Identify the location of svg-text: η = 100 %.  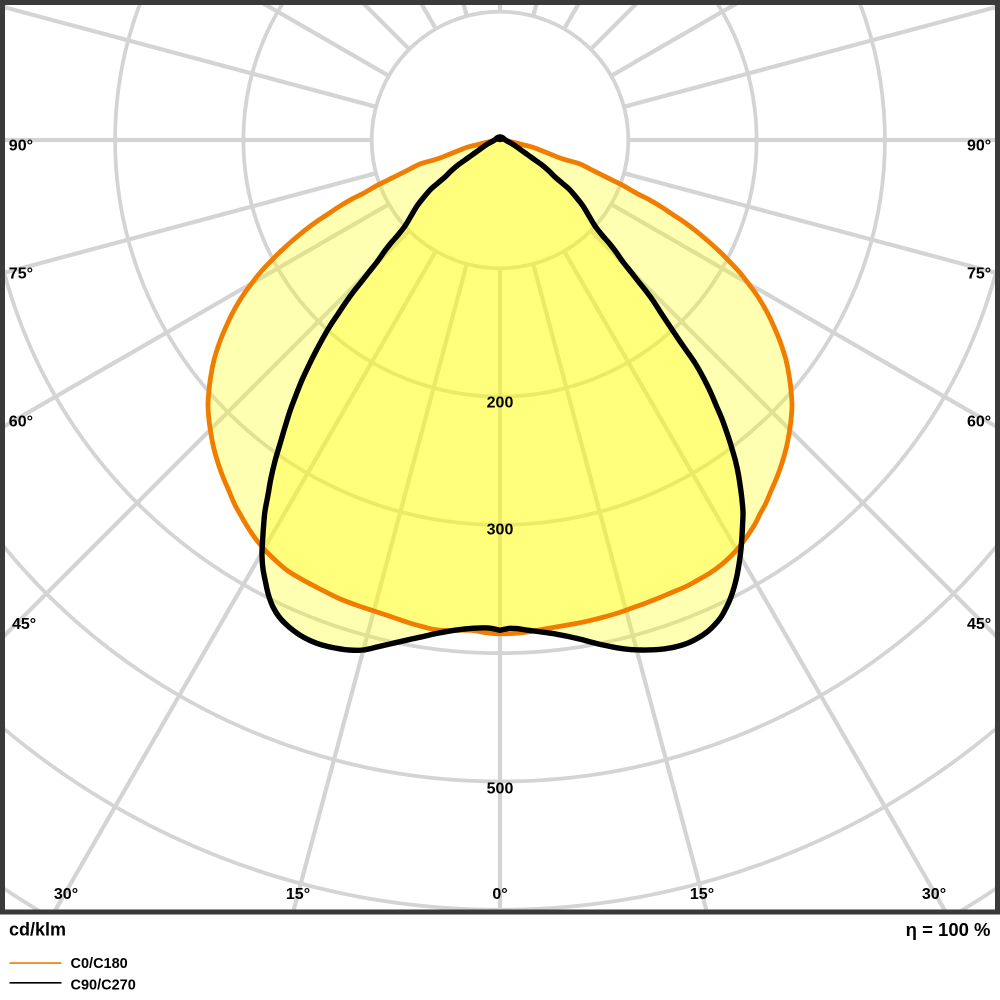
(948, 929).